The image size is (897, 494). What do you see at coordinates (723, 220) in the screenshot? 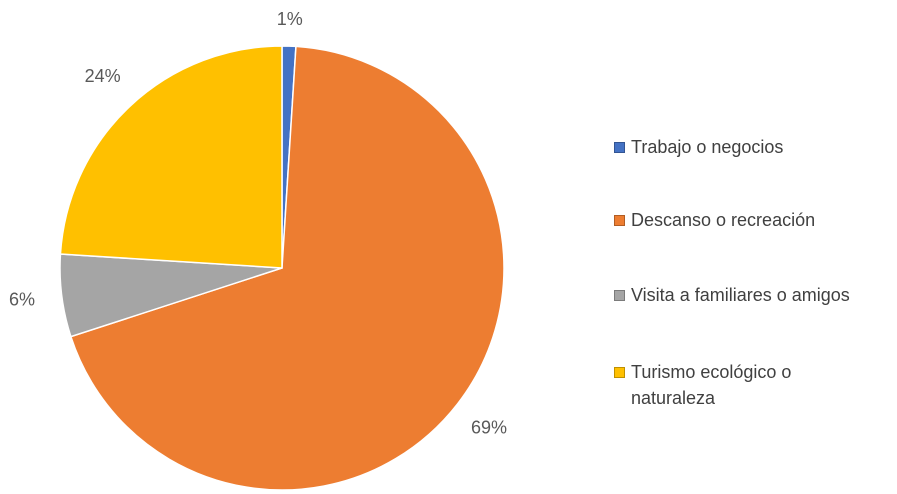
I see `legend-label: Descanso o recreación` at bounding box center [723, 220].